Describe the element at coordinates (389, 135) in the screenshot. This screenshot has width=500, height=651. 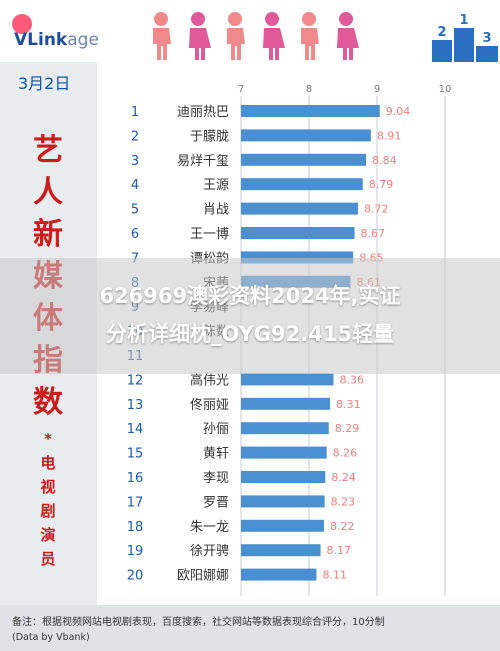
I see `value-label: 8.91` at that location.